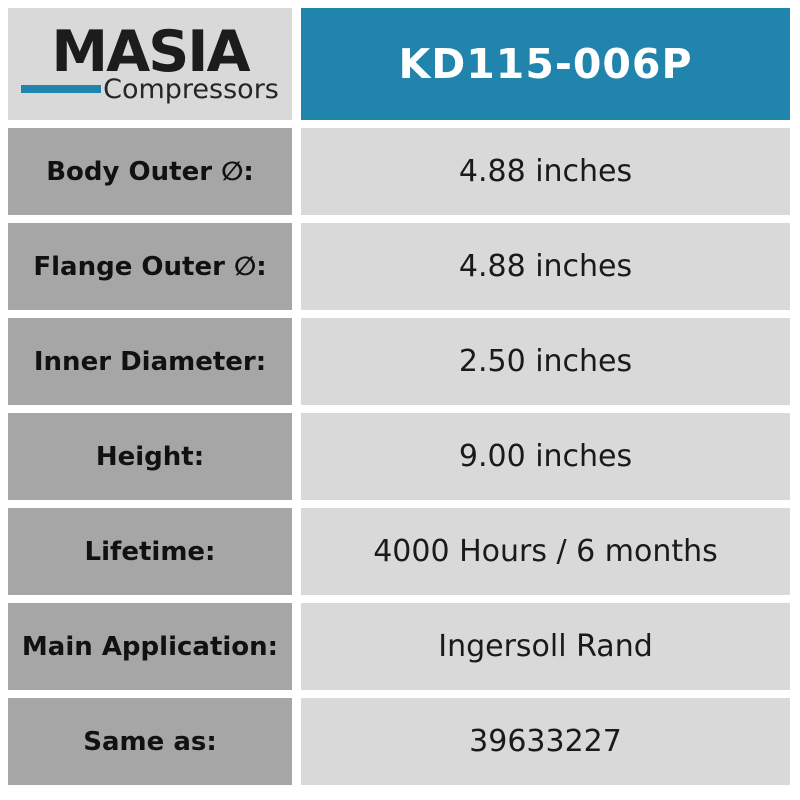  What do you see at coordinates (61, 89) in the screenshot?
I see `brand-underline-bar` at bounding box center [61, 89].